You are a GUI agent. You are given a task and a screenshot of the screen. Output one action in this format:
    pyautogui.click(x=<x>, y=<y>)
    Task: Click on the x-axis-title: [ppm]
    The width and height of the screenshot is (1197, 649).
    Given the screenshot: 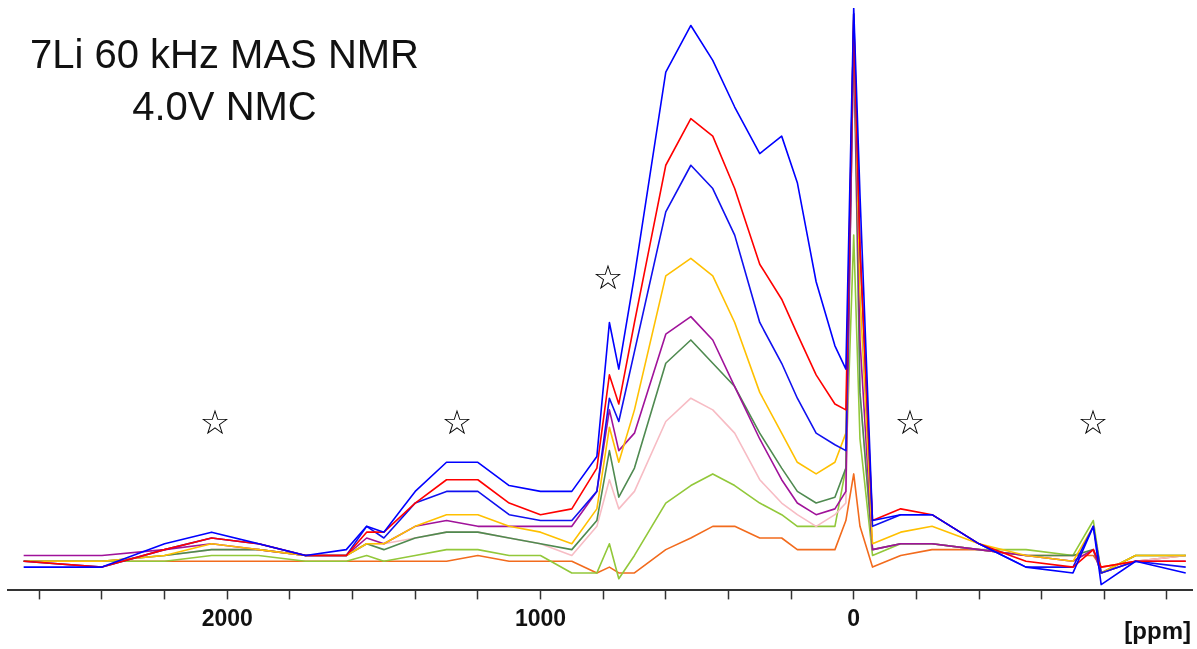 What is the action you would take?
    pyautogui.click(x=1157, y=631)
    